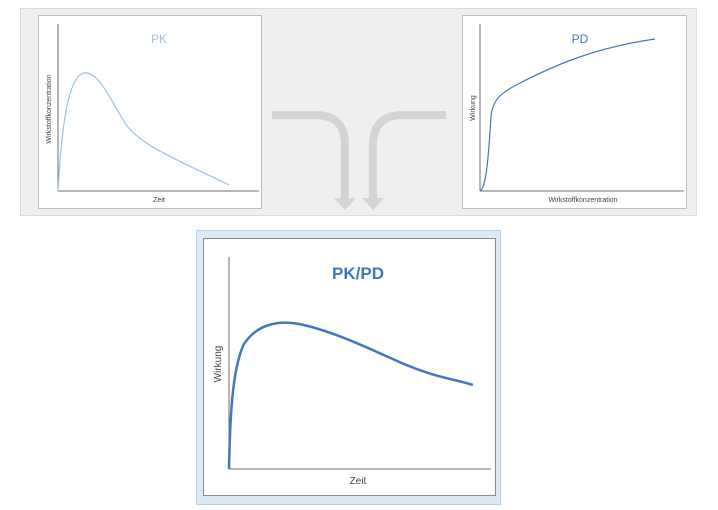 The image size is (718, 510). What do you see at coordinates (580, 39) in the screenshot?
I see `pd-title: PD` at bounding box center [580, 39].